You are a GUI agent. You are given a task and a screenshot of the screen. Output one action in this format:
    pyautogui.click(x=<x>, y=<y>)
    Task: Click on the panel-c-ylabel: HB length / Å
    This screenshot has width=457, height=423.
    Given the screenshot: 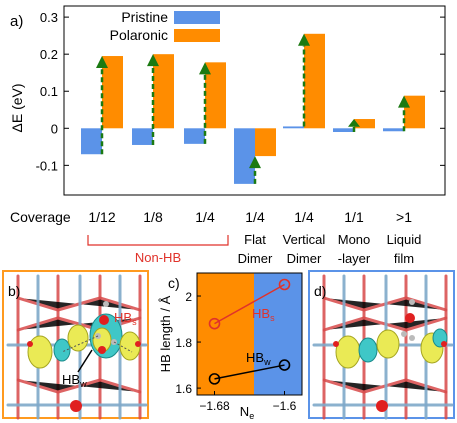 What is the action you would take?
    pyautogui.click(x=165, y=333)
    